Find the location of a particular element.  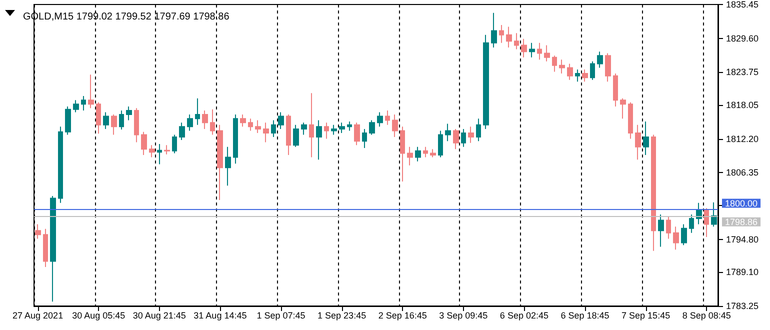

x-tick-label: 30 Aug 21:45 is located at coordinates (159, 315).